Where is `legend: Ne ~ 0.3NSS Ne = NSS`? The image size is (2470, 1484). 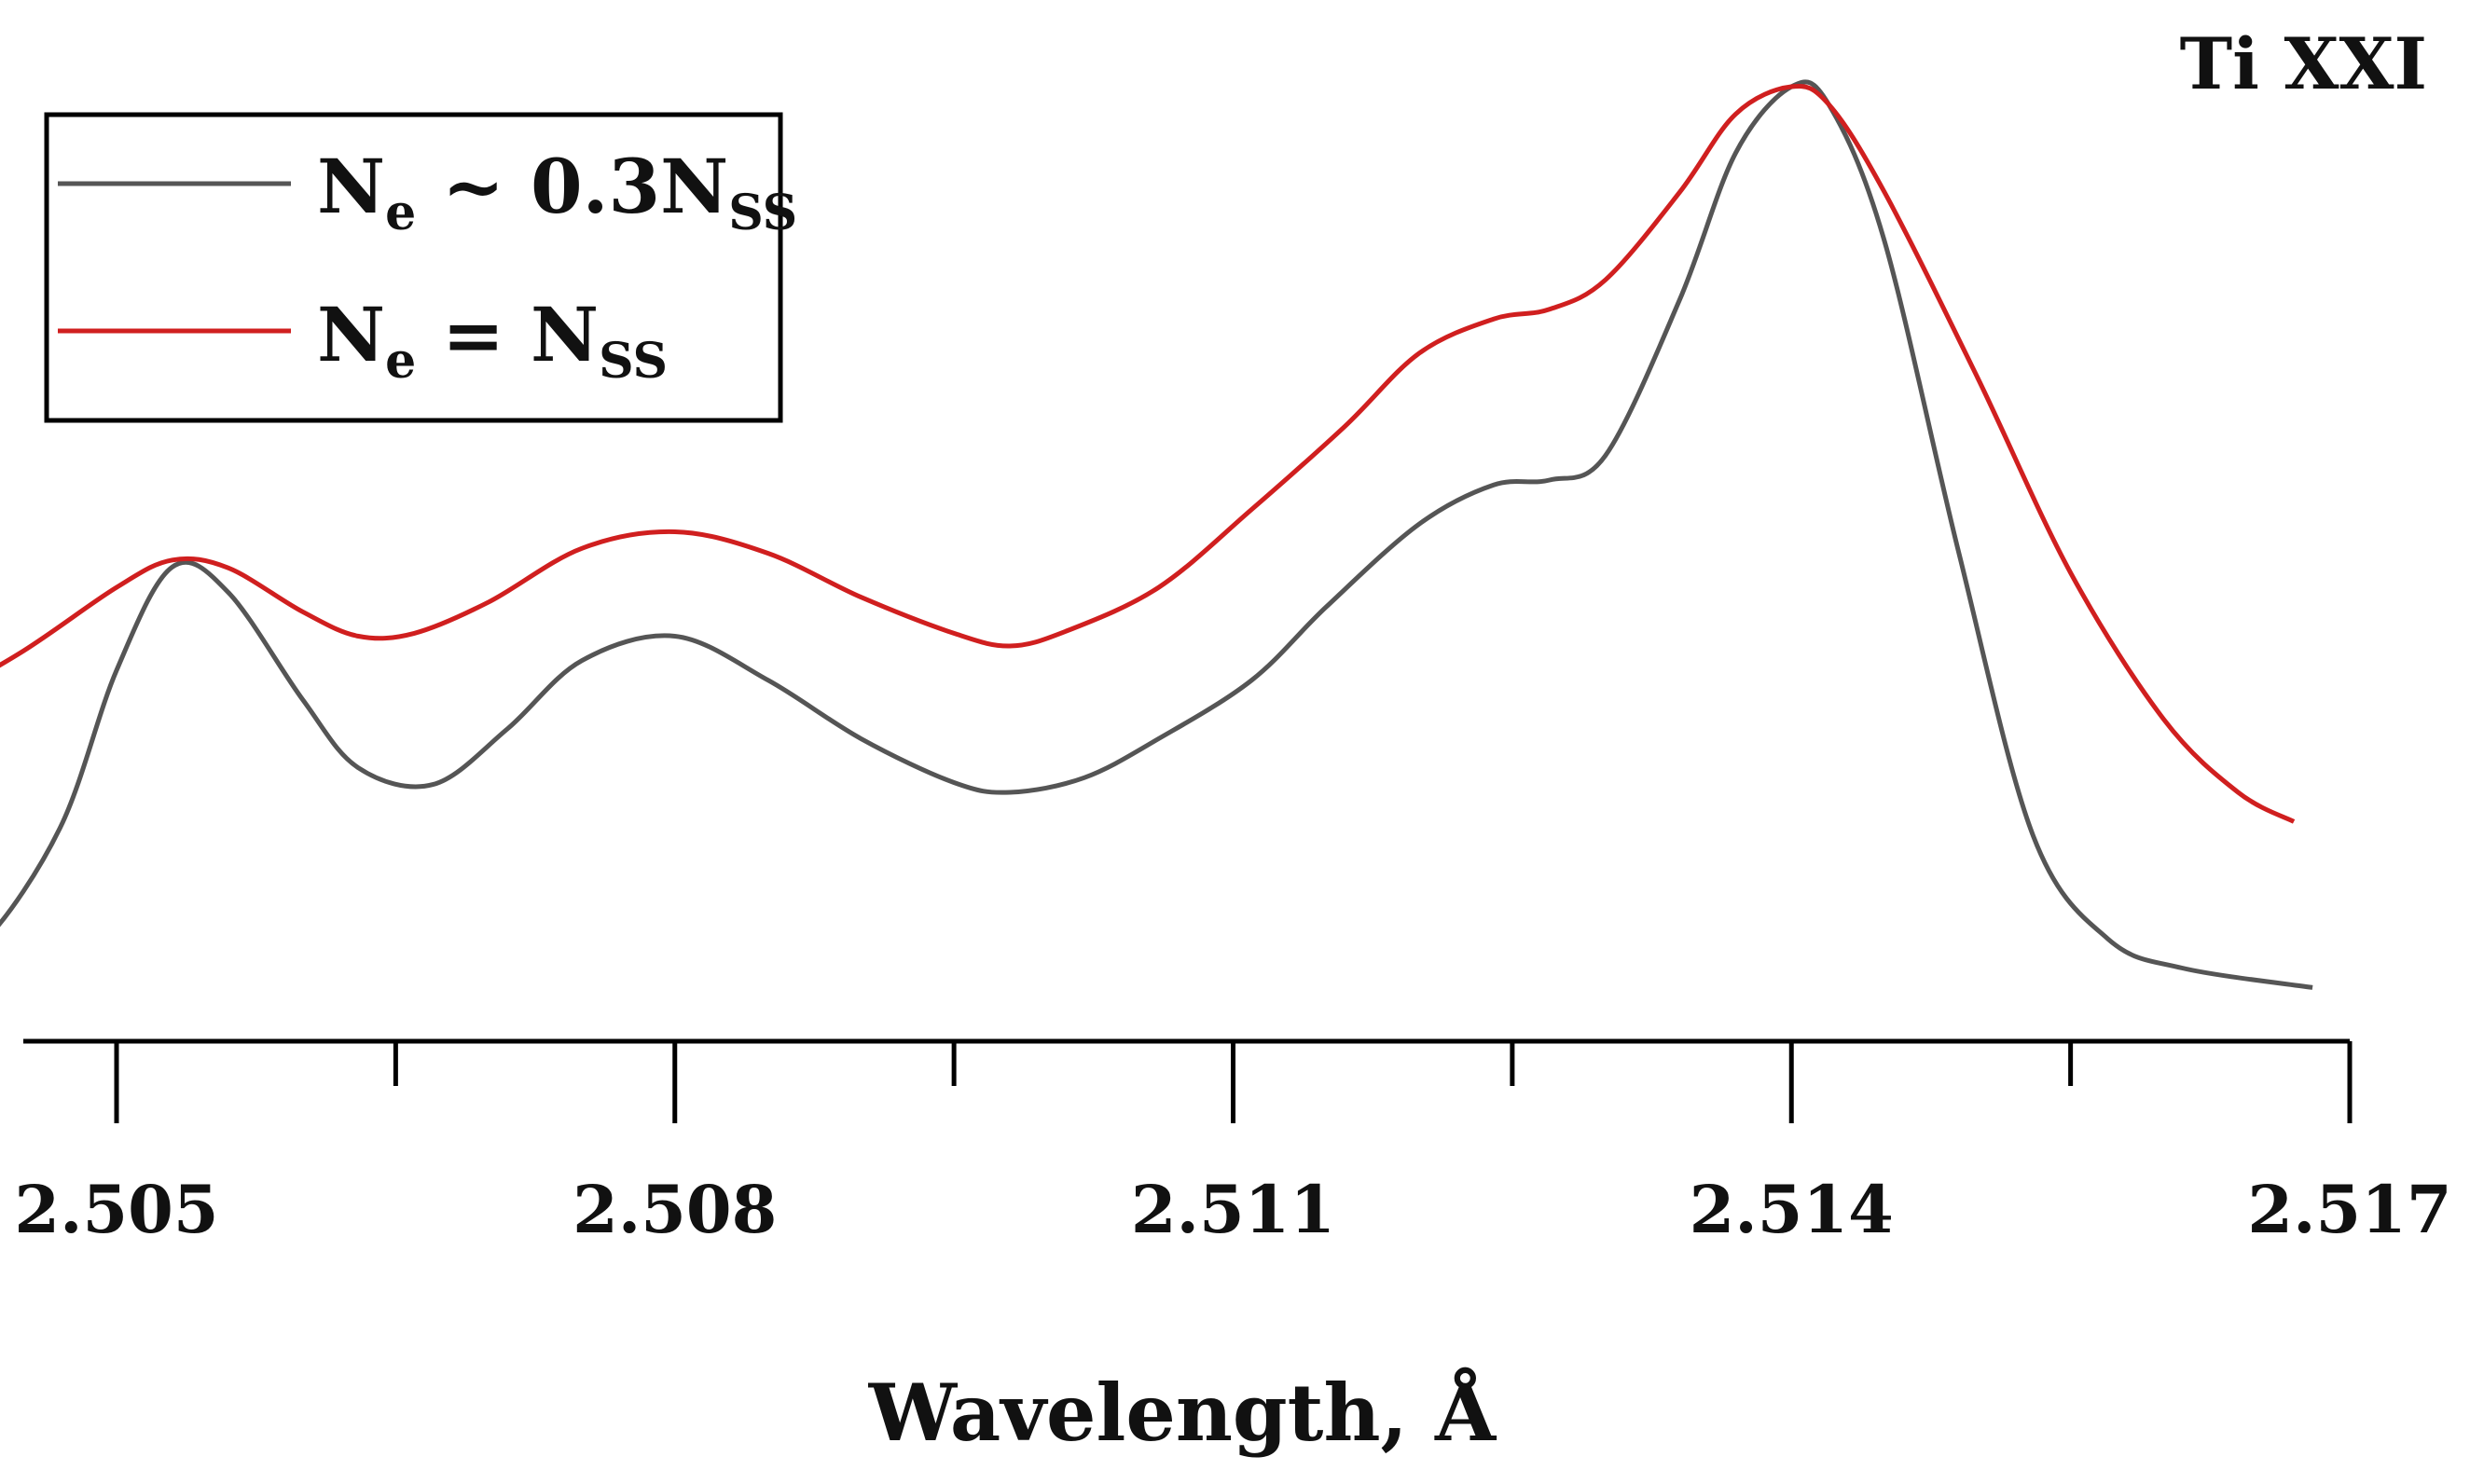
legend: Ne ~ 0.3NSS Ne = NSS is located at coordinates (420, 267).